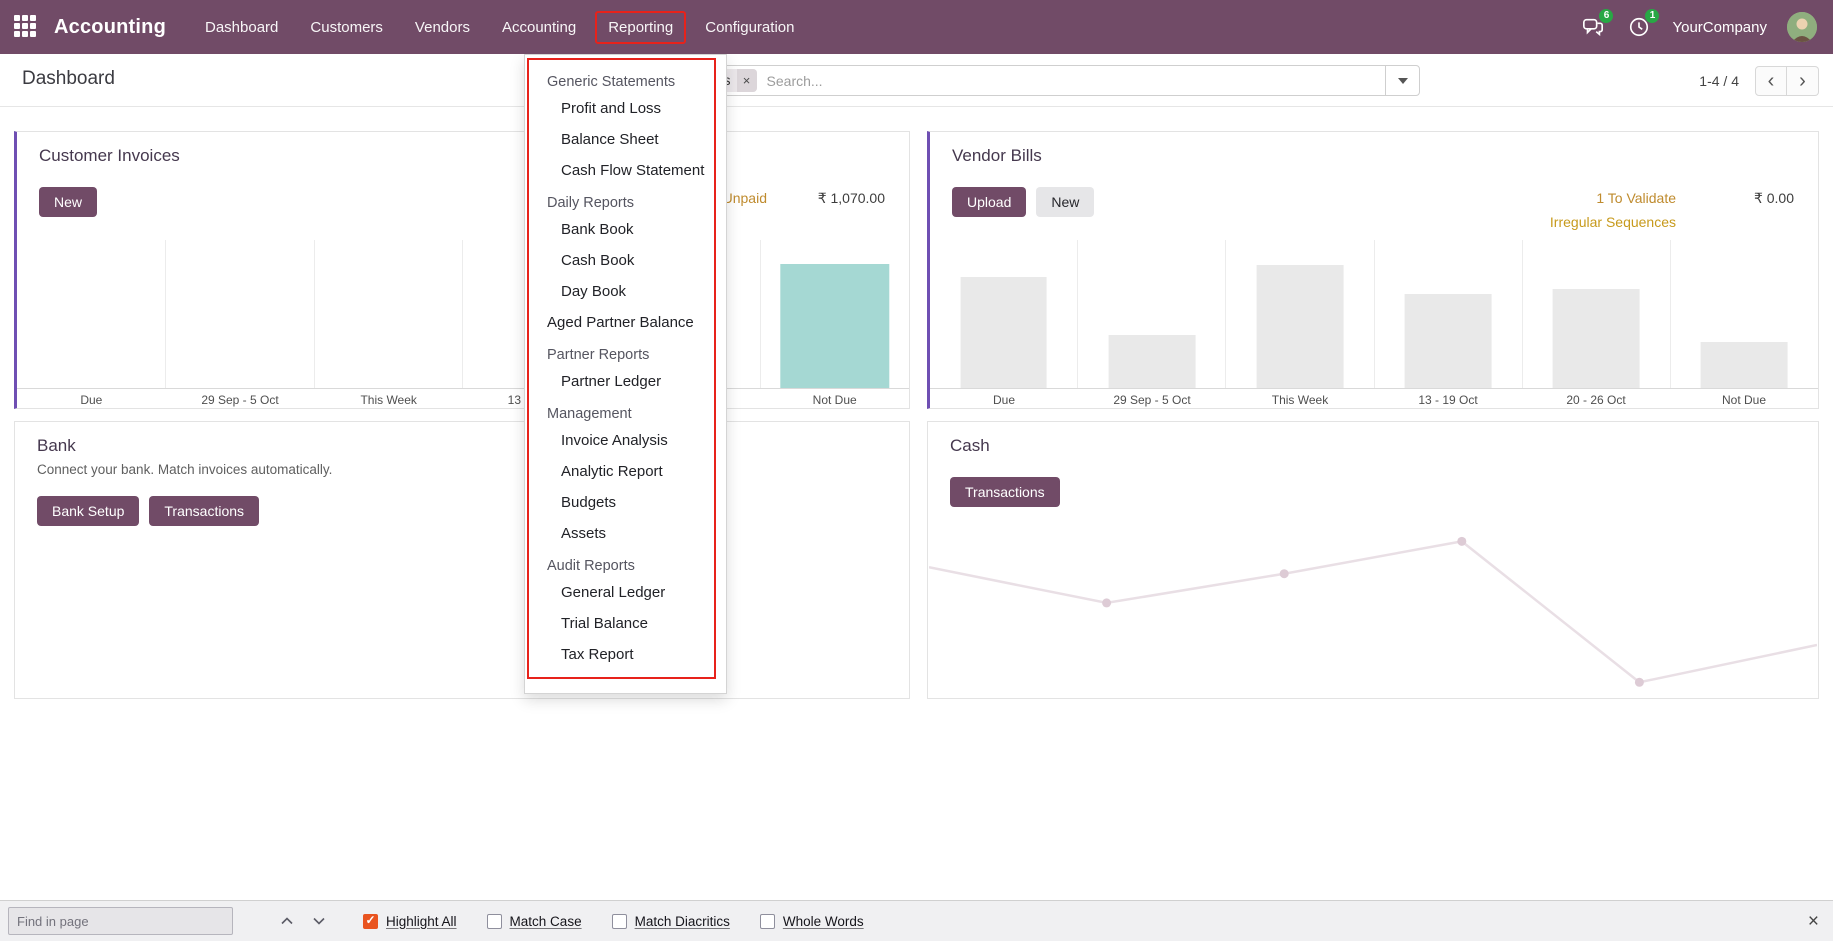  I want to click on match-case-label: Match Case, so click(545, 921).